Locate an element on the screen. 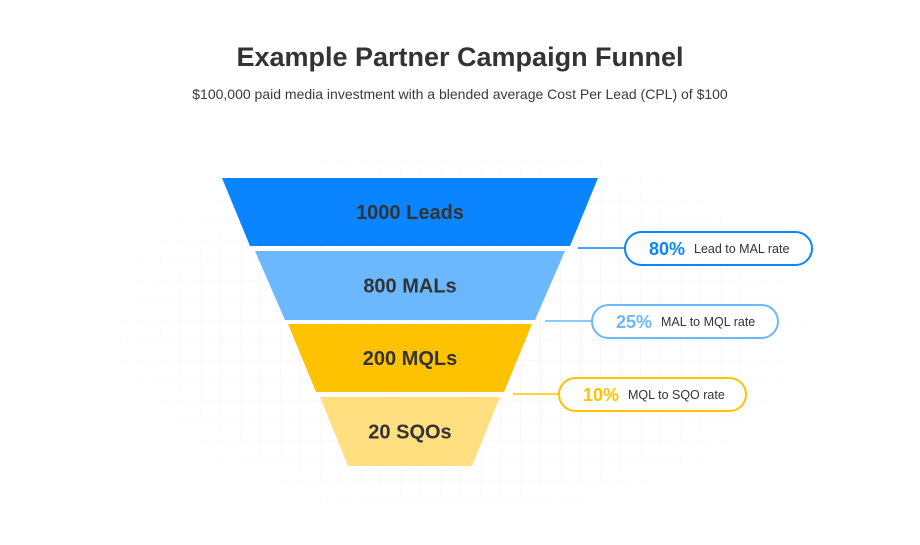 This screenshot has width=920, height=545. funnel-stage-label: 800 MALs is located at coordinates (409, 287).